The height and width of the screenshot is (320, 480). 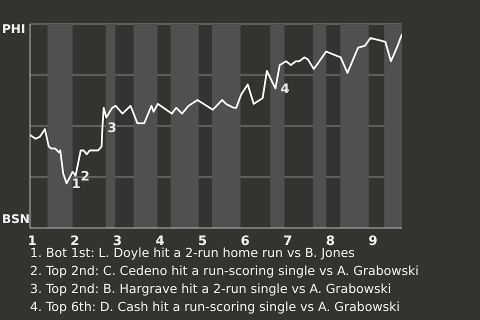 I want to click on text: 2. Top 2nd: C. Cedeno hit a run-scoring single vs A. Grabowski, so click(x=224, y=271).